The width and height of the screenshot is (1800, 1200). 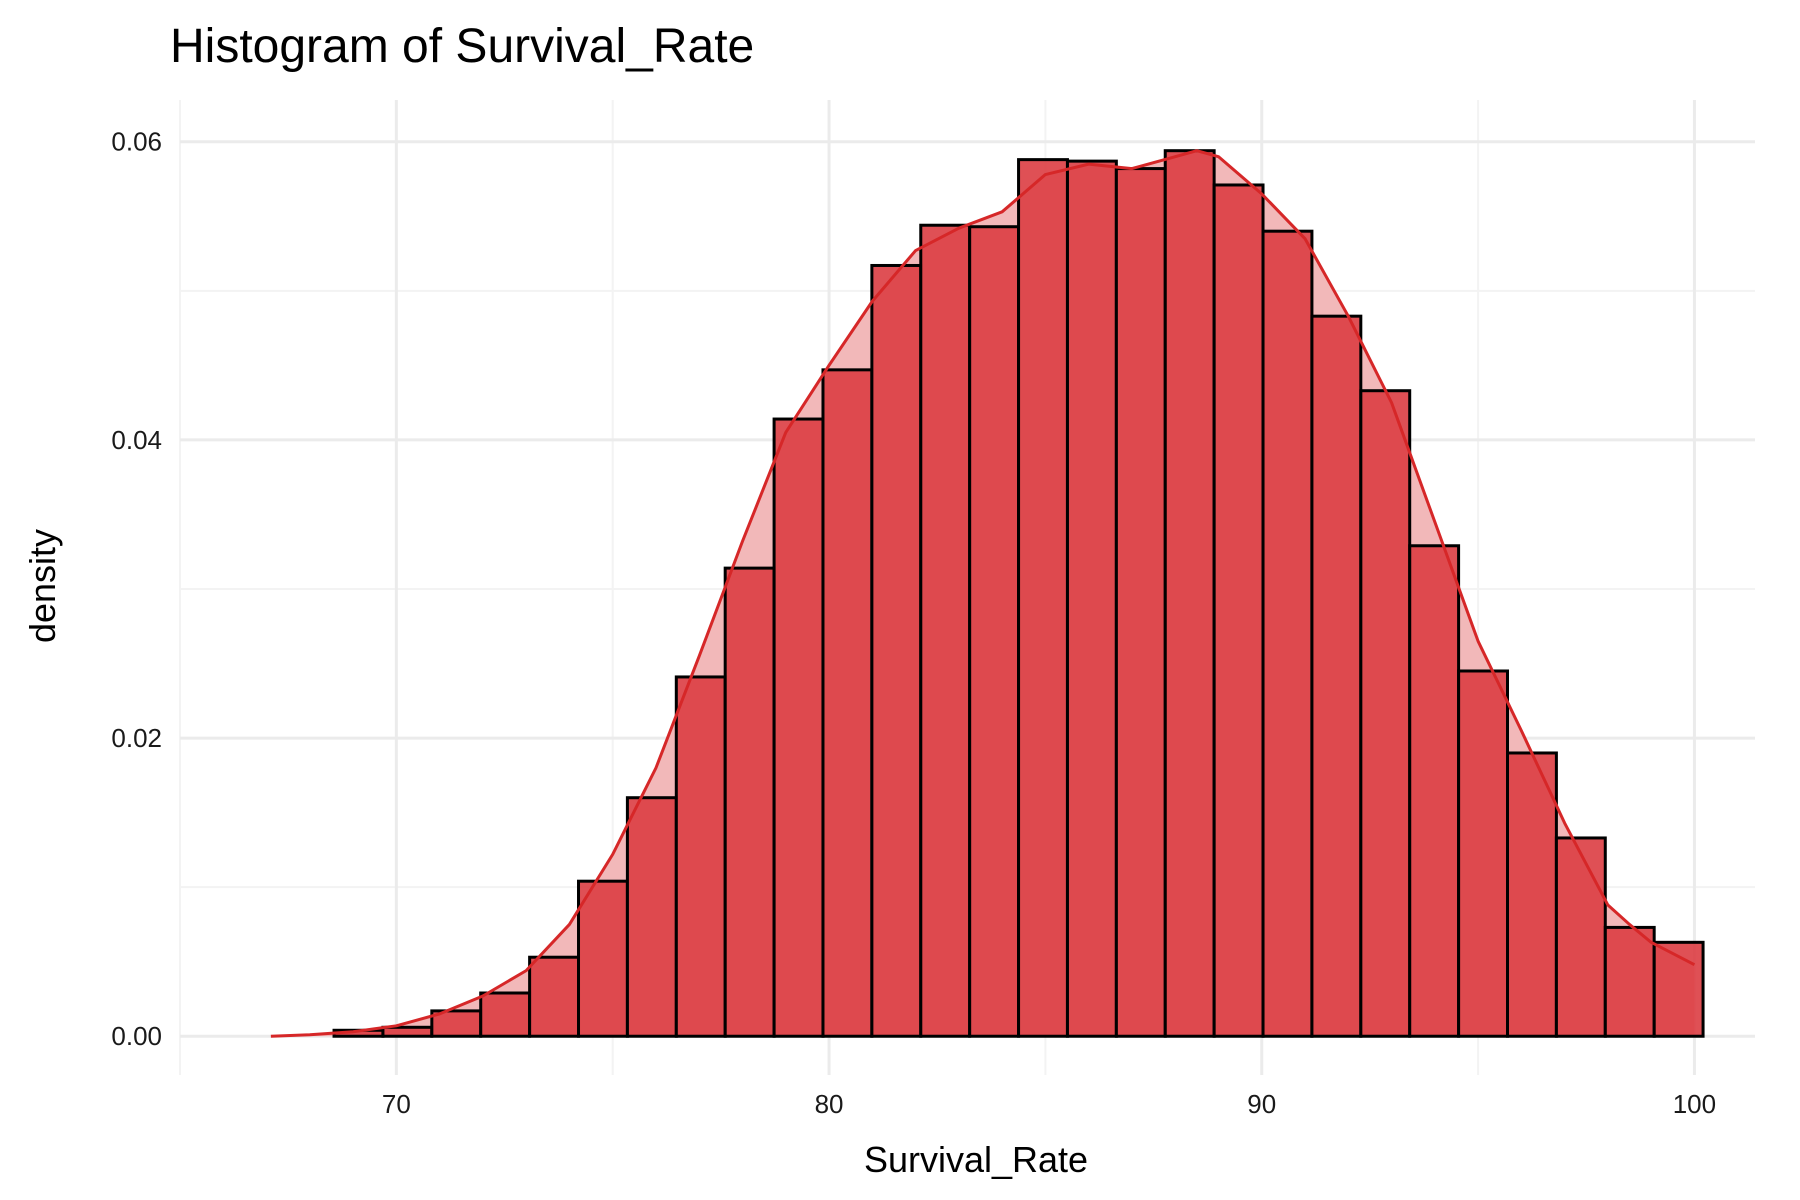 What do you see at coordinates (136, 589) in the screenshot?
I see `y-axis-ticks: 0.00 0.02 0.04 0.06` at bounding box center [136, 589].